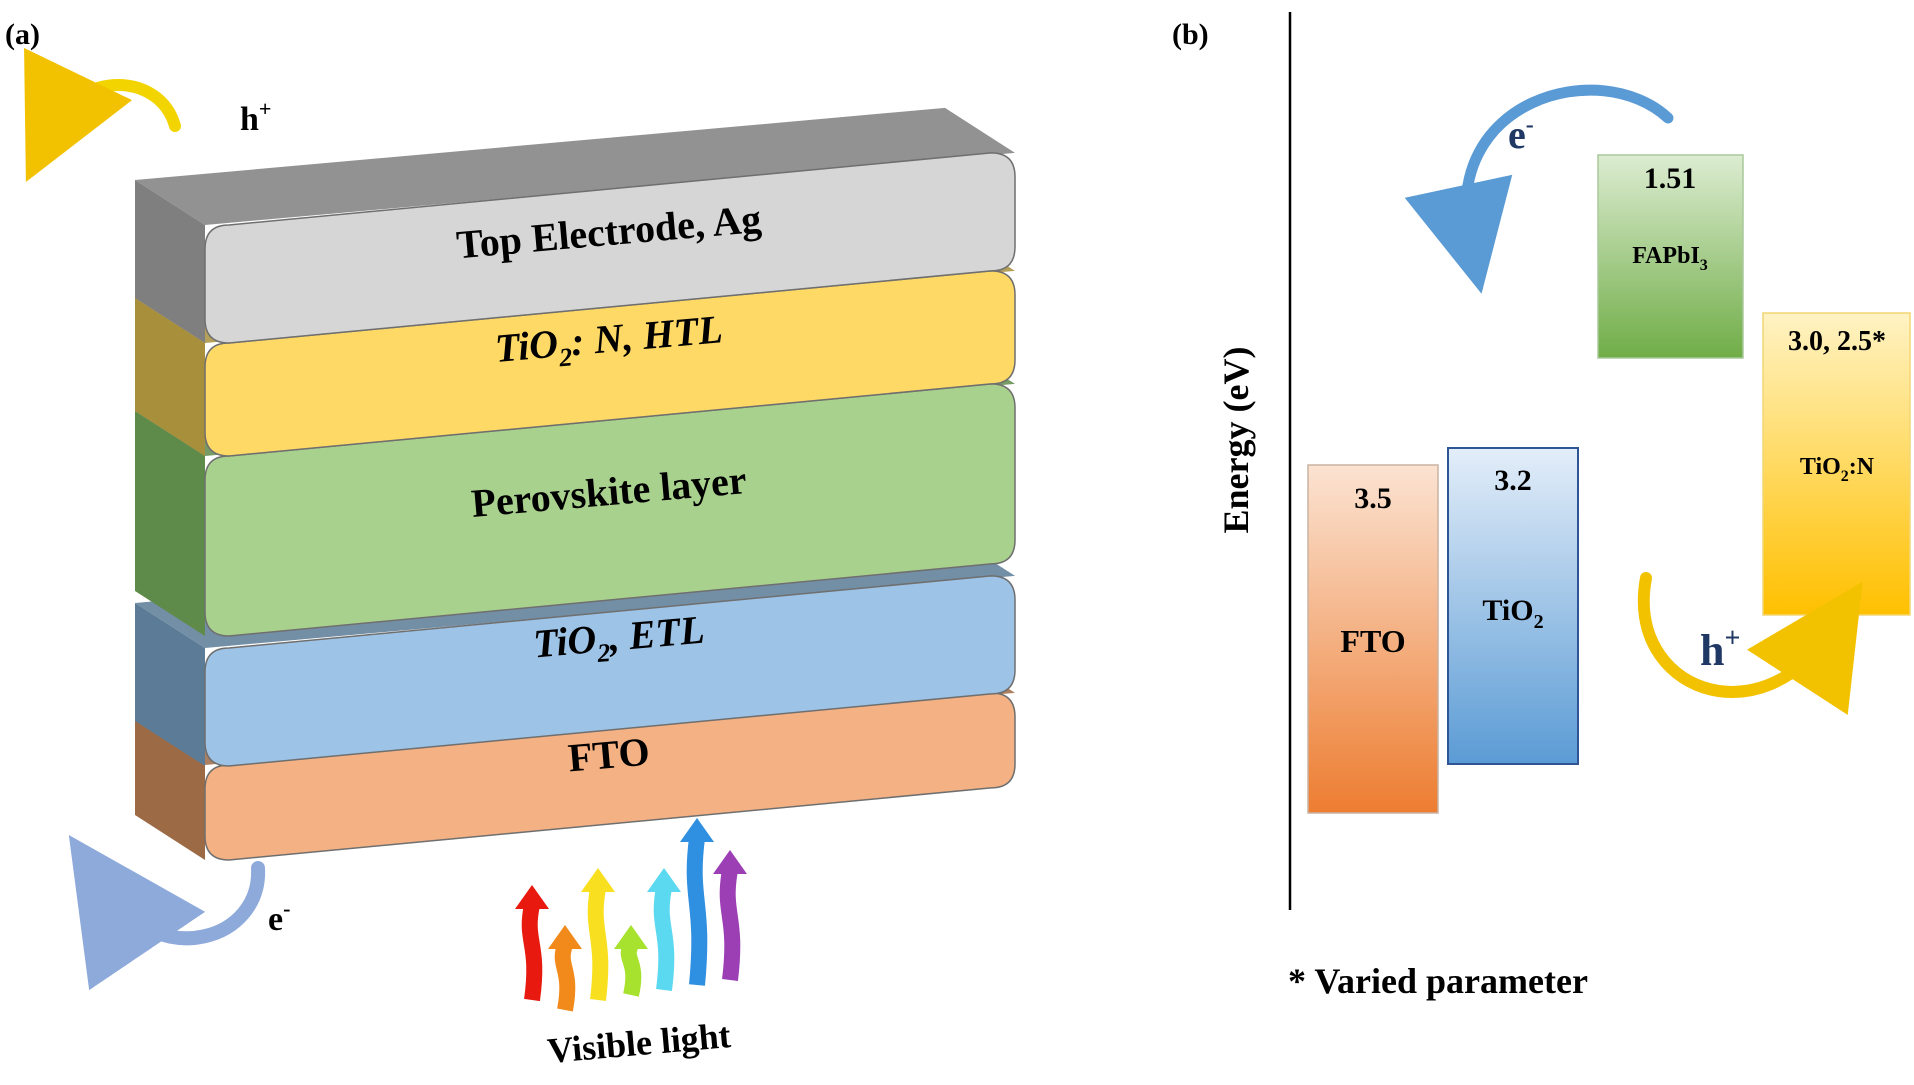  I want to click on hole-transfer-arrow-icon, so click(1750, 644).